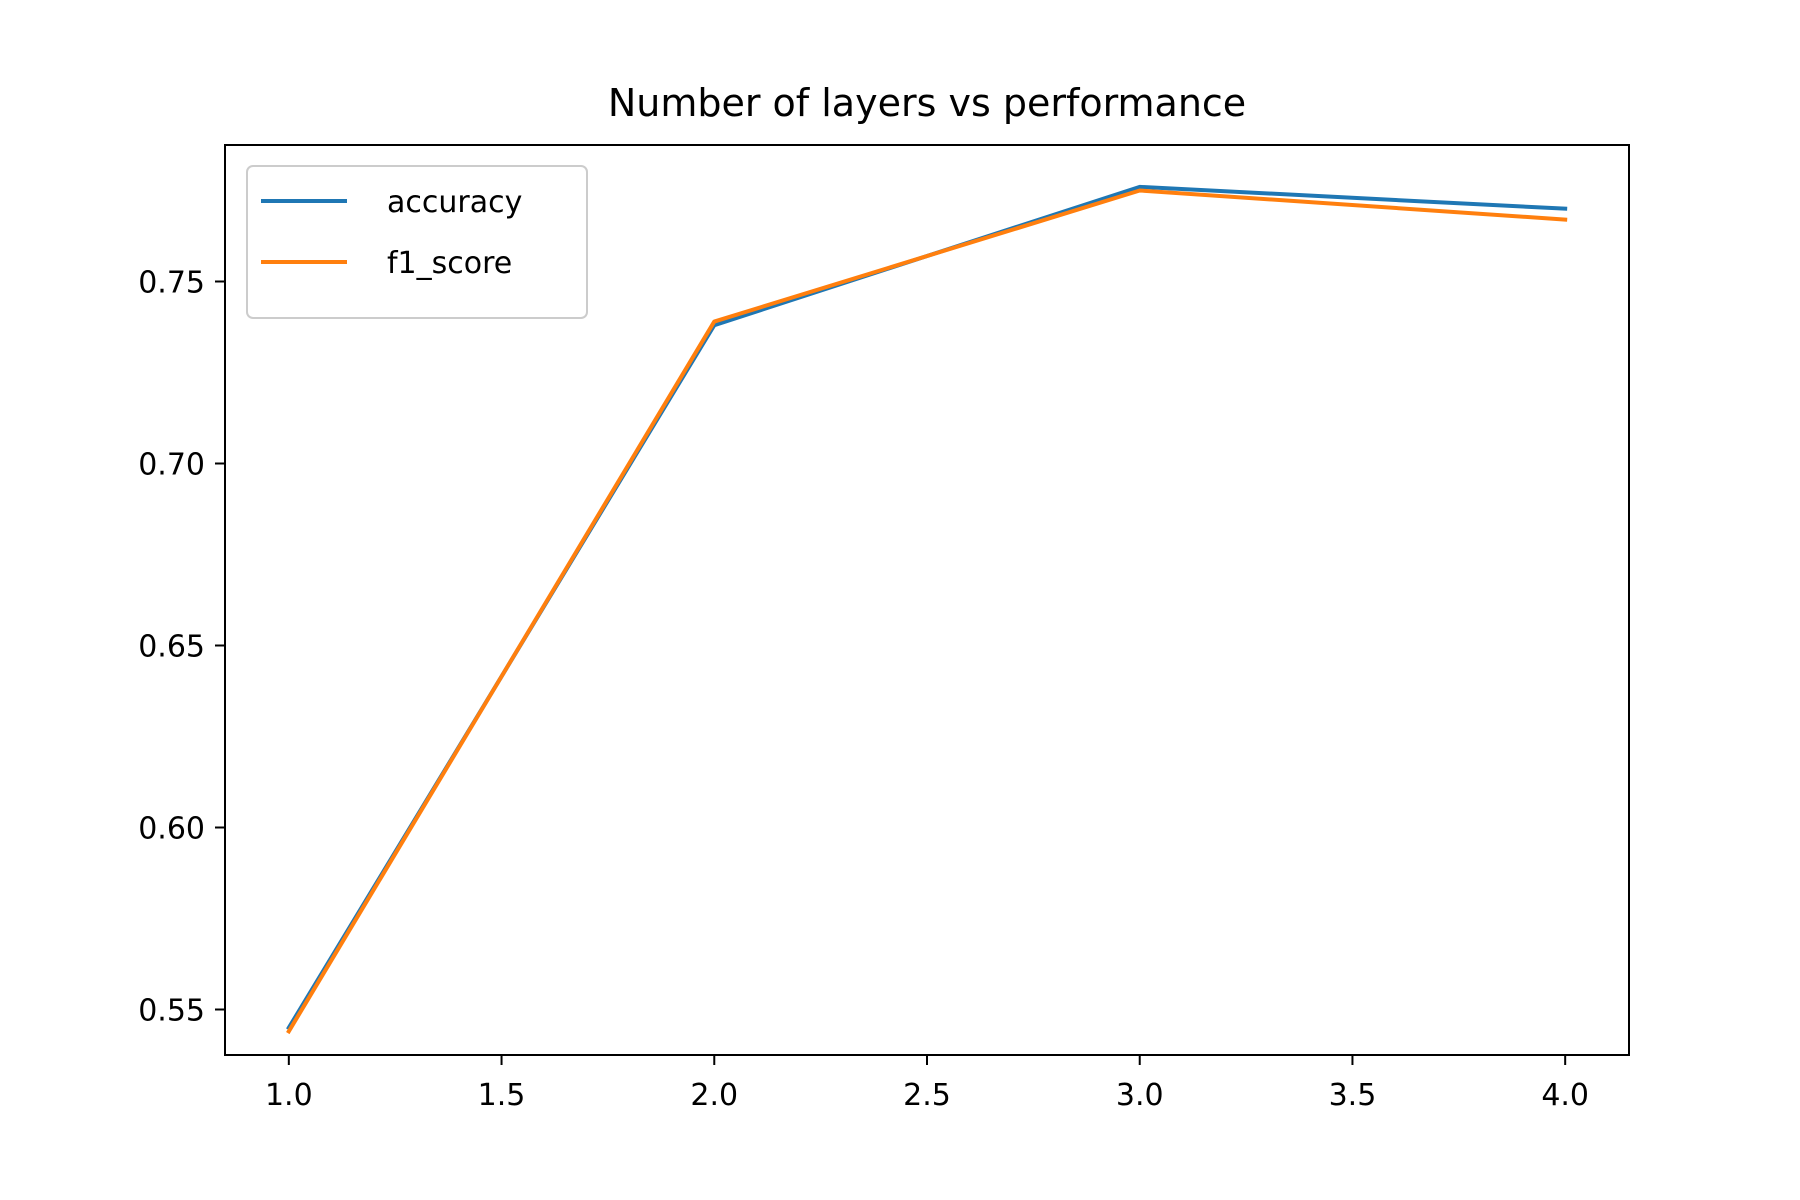  Describe the element at coordinates (171, 829) in the screenshot. I see `y-tick-label: 0.60` at that location.